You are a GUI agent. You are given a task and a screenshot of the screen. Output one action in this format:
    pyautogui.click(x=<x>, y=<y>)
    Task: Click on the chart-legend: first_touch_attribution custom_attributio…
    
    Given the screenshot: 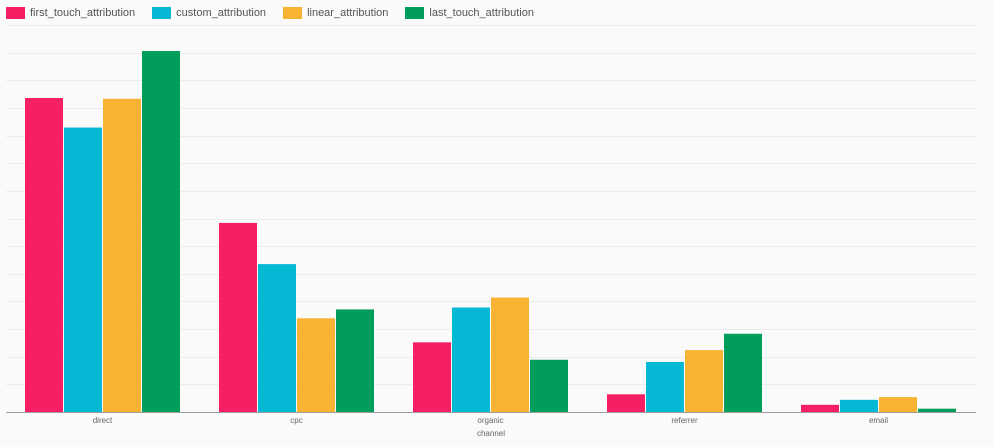 What is the action you would take?
    pyautogui.click(x=278, y=13)
    